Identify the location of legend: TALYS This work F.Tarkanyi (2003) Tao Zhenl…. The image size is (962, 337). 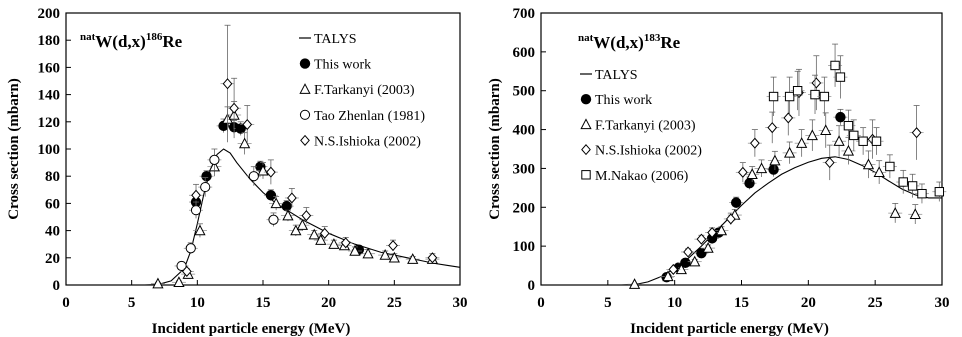
(362, 90).